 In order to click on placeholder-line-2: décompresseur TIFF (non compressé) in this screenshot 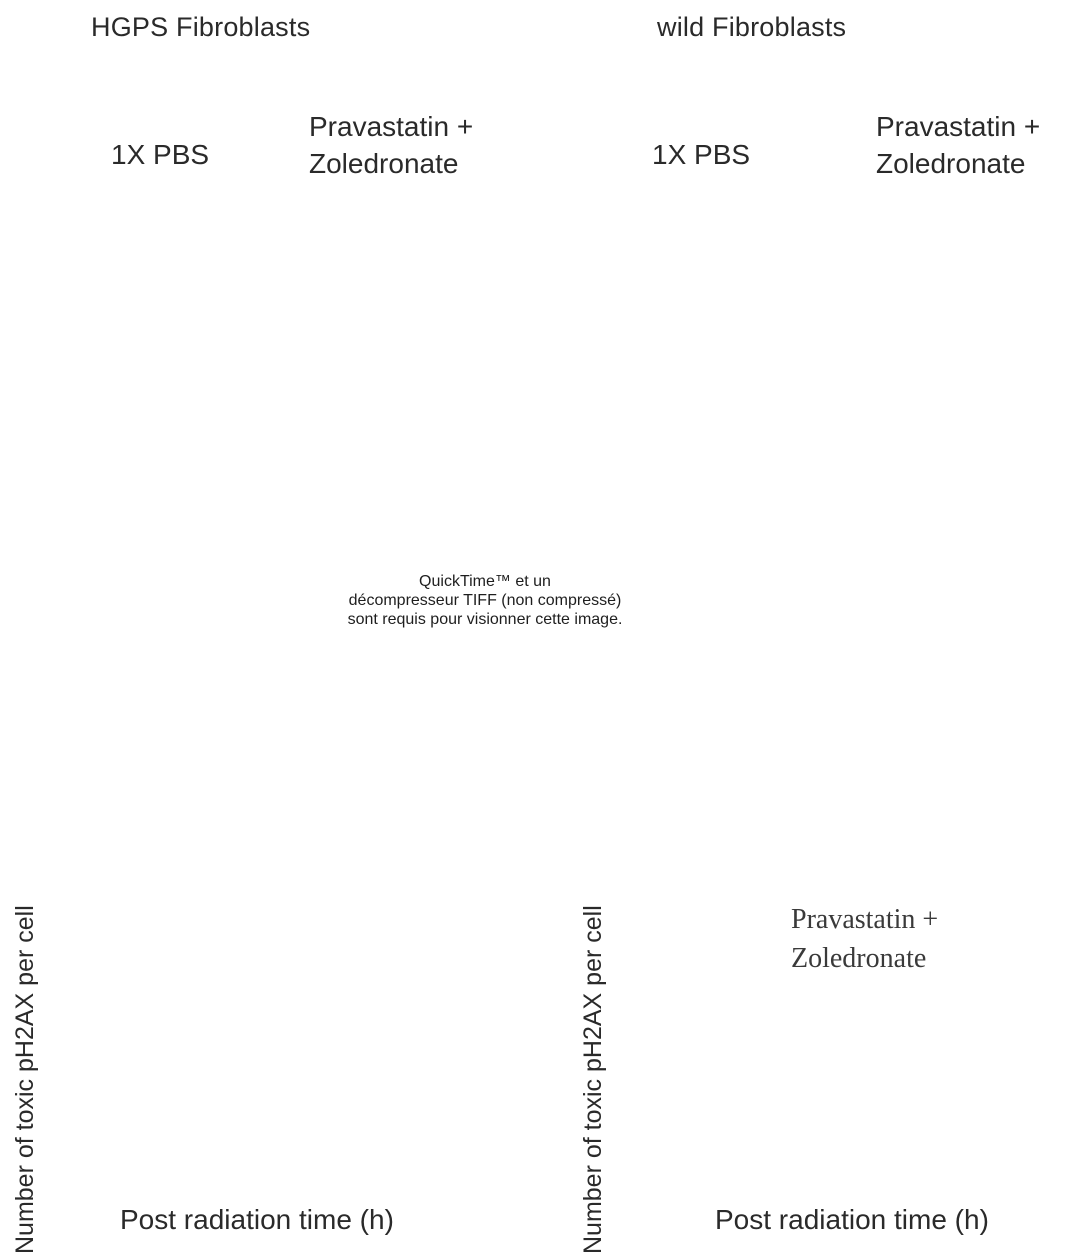, I will do `click(485, 600)`.